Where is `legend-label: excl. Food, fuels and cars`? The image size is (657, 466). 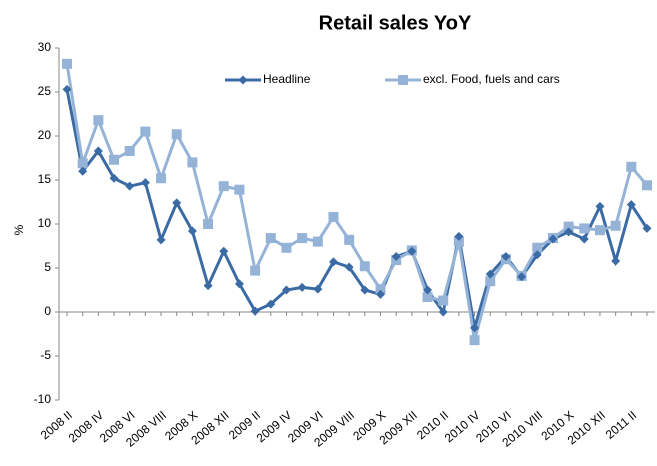 legend-label: excl. Food, fuels and cars is located at coordinates (491, 79).